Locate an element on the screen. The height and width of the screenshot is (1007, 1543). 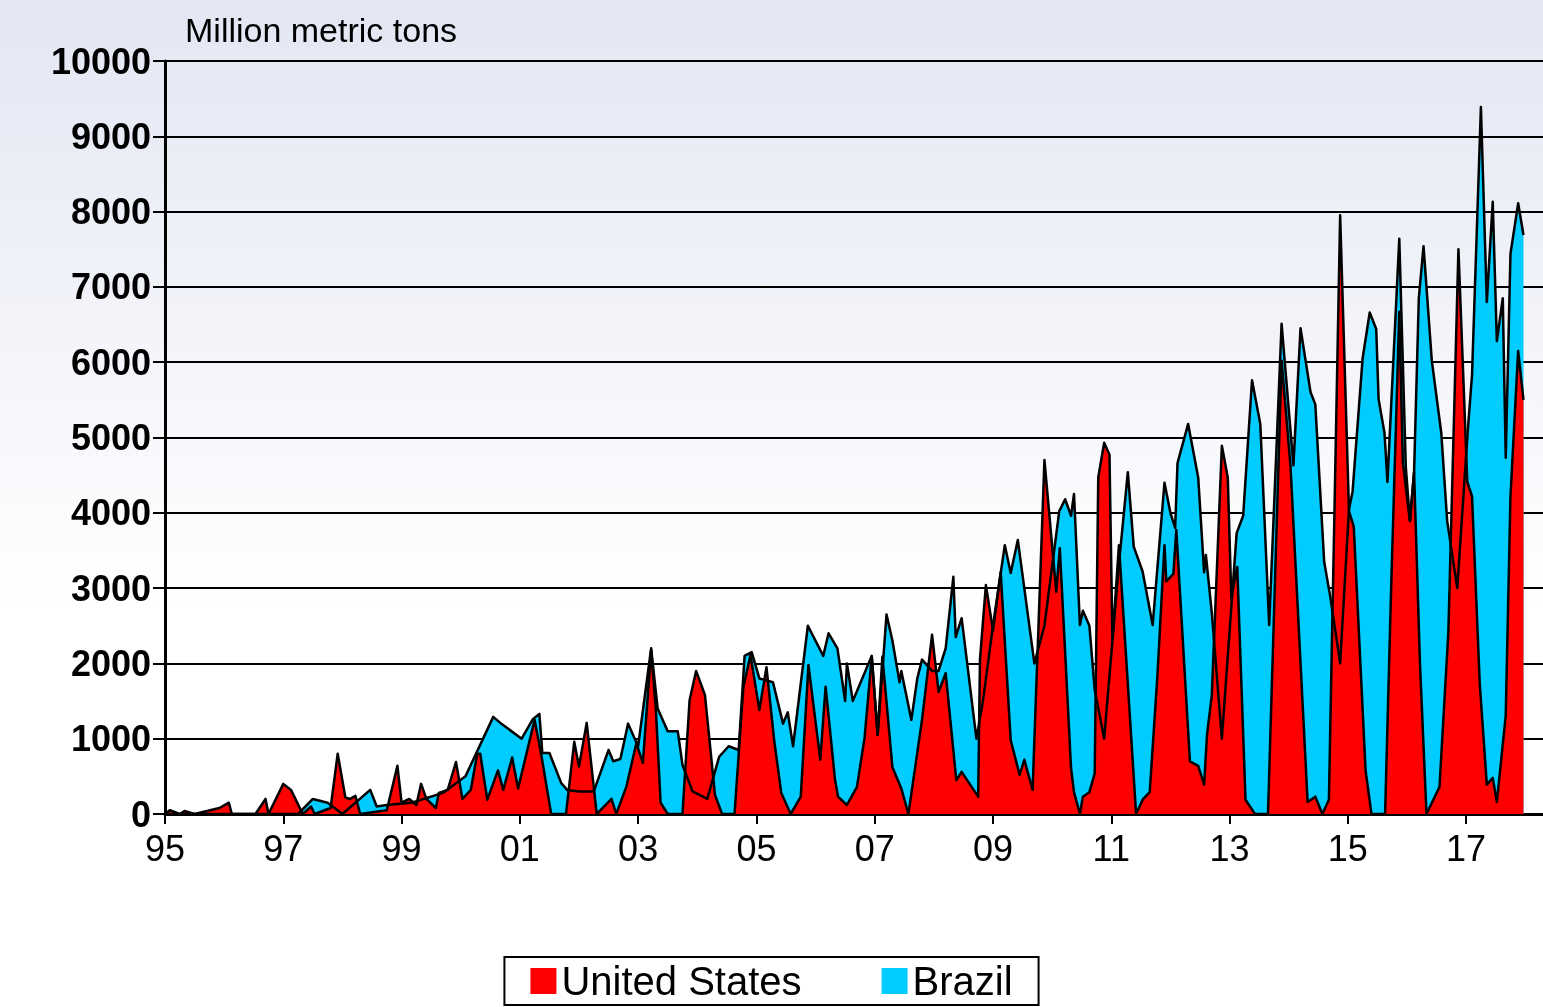
x-tick-label: 99 is located at coordinates (401, 848).